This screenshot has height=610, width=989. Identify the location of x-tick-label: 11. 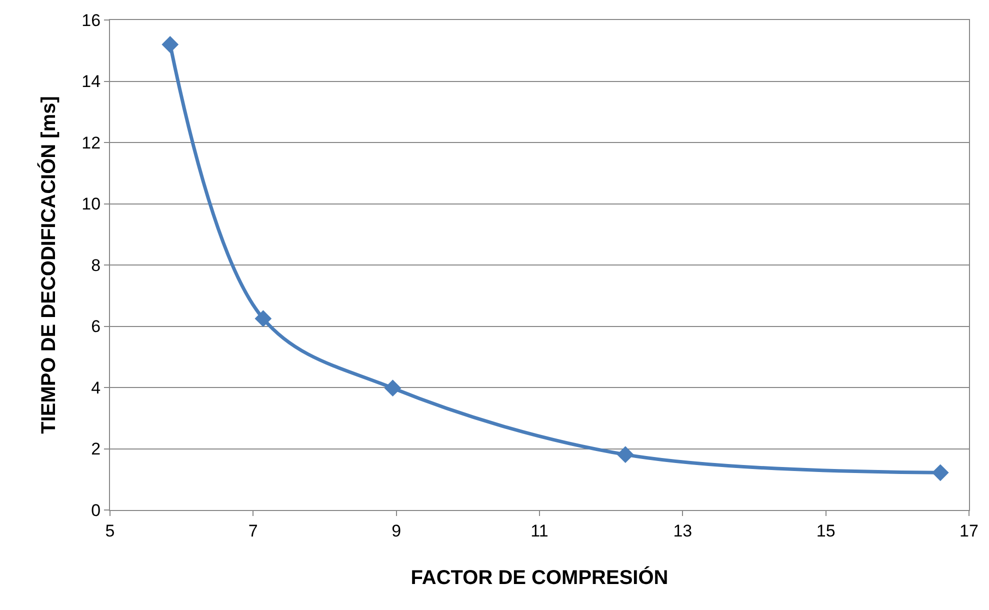
(539, 530).